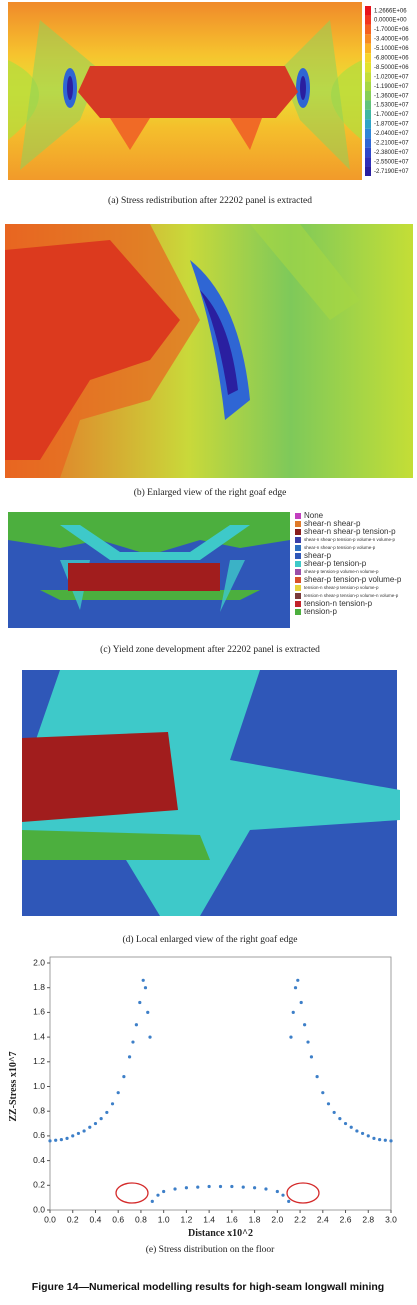 This screenshot has width=417, height=1305. I want to click on x-tick-label: 1.4, so click(209, 1219).